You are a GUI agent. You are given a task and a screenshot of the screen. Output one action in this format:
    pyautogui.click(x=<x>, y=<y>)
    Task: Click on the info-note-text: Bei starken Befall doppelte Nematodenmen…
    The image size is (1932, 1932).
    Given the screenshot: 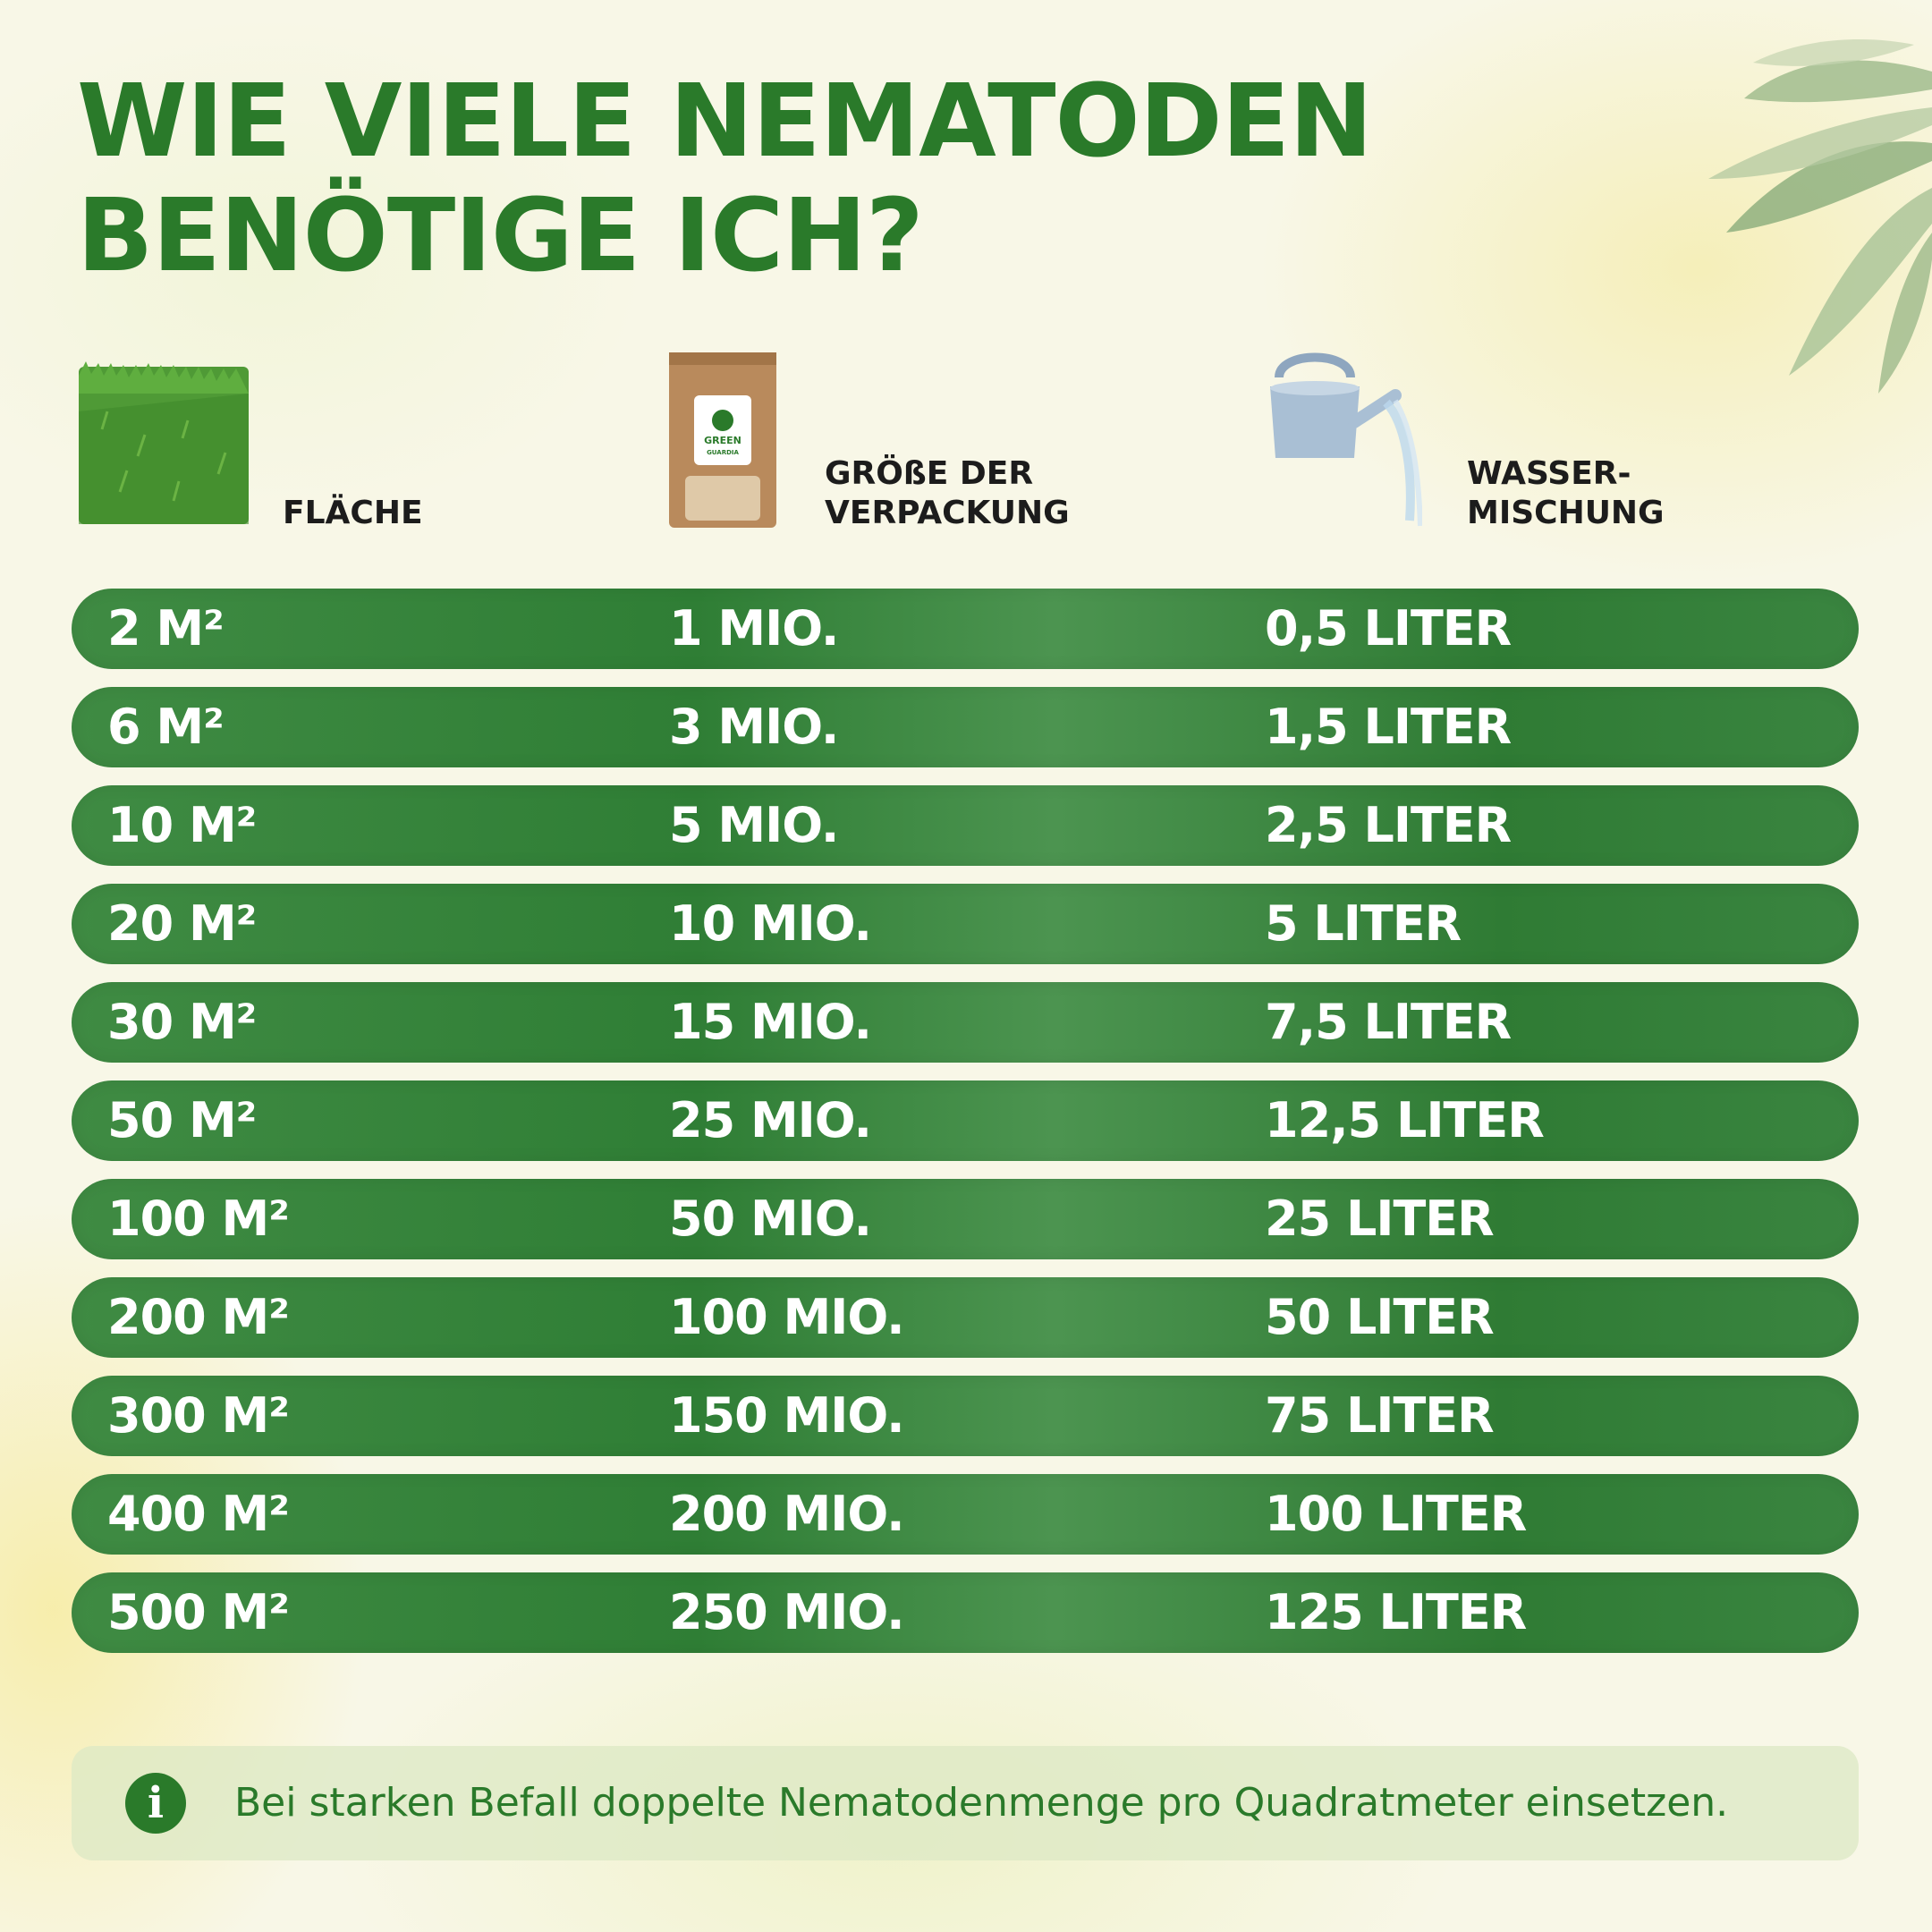 What is the action you would take?
    pyautogui.click(x=981, y=1803)
    